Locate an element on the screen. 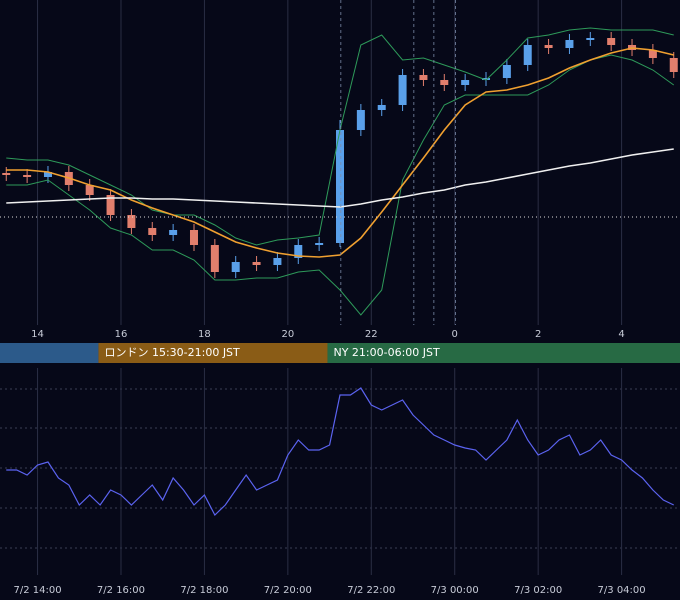  session-label: NY 21:00-06:00 JST is located at coordinates (386, 352).